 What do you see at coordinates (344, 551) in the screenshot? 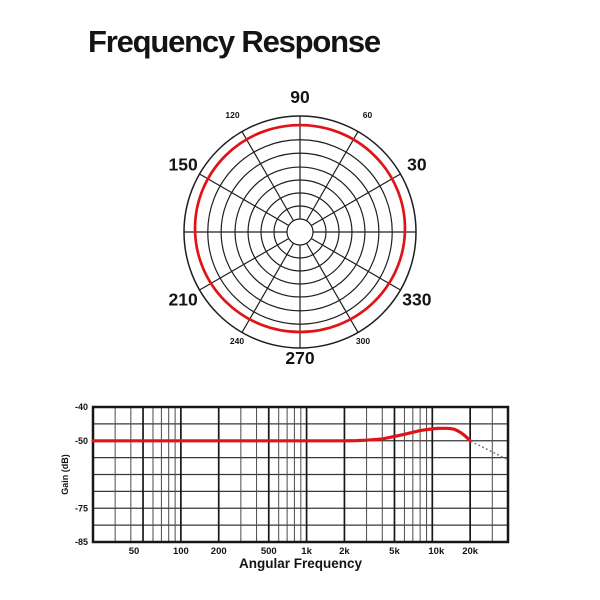
I see `x-tick-label: 2k` at bounding box center [344, 551].